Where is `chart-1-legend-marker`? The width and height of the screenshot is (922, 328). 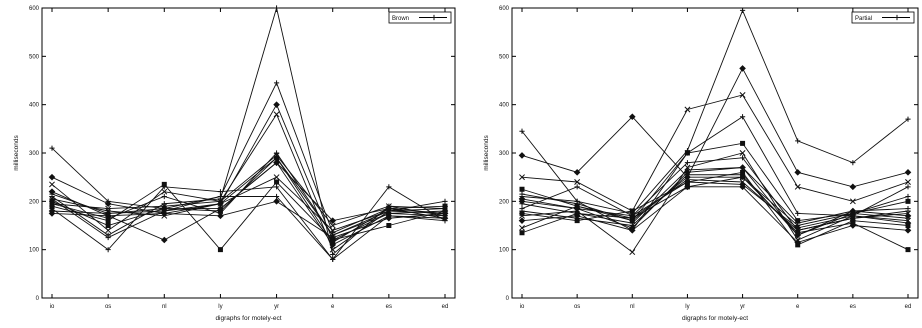
chart-1-legend-marker is located at coordinates (434, 17).